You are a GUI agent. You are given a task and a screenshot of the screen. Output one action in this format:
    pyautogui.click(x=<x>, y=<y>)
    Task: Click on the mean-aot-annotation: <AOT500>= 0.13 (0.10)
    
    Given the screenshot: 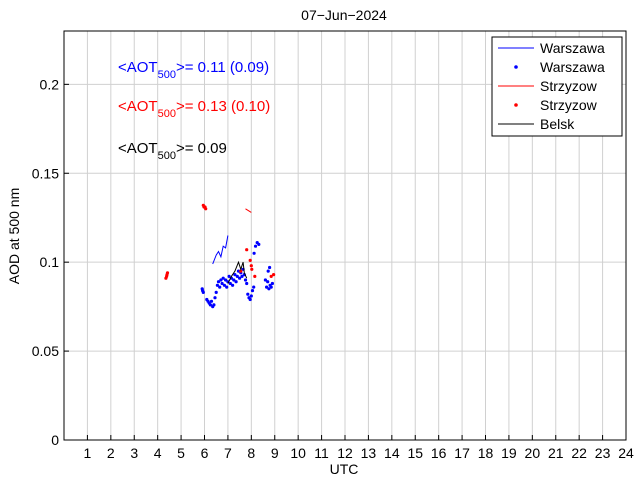 What is the action you would take?
    pyautogui.click(x=194, y=109)
    